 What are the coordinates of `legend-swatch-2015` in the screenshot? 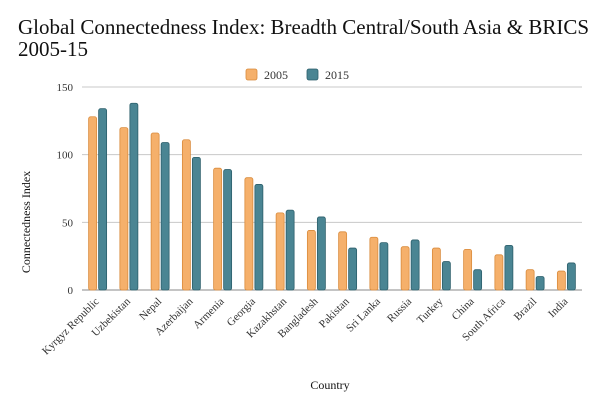 It's located at (312, 74).